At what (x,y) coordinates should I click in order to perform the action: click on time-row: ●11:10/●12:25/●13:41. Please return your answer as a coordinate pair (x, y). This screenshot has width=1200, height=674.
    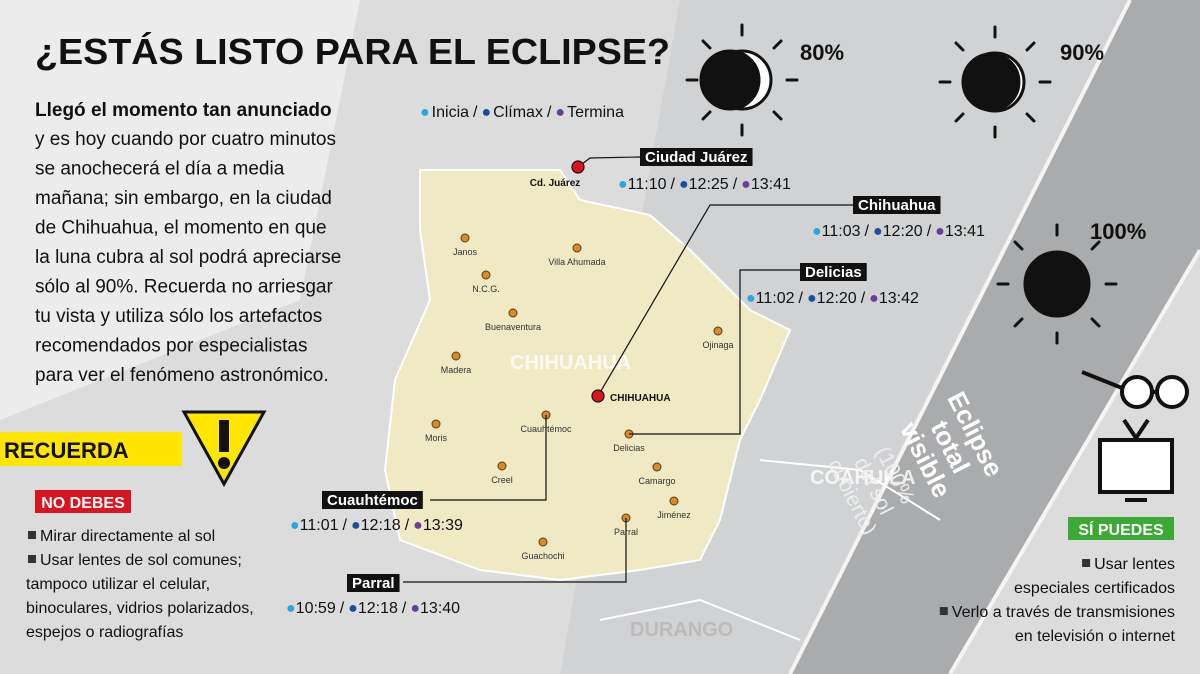
    Looking at the image, I should click on (704, 184).